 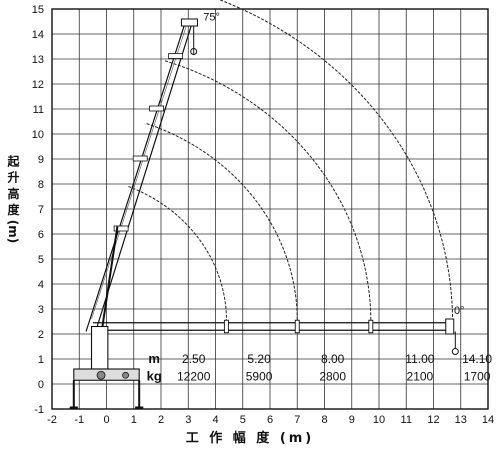 What do you see at coordinates (41, 185) in the screenshot?
I see `y-tick-label: 8` at bounding box center [41, 185].